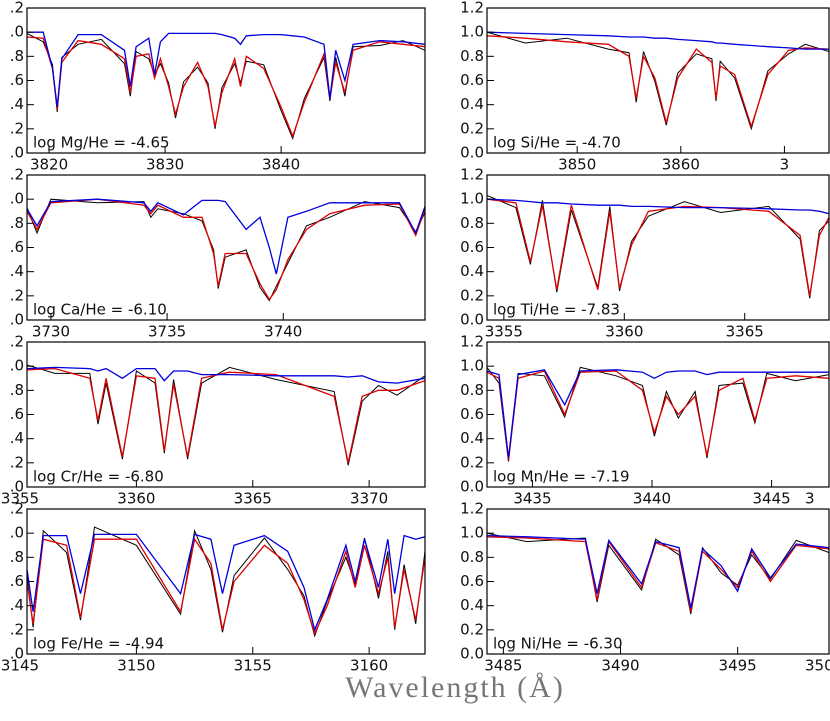  Describe the element at coordinates (503, 666) in the screenshot. I see `x-tick-label: 3485` at that location.